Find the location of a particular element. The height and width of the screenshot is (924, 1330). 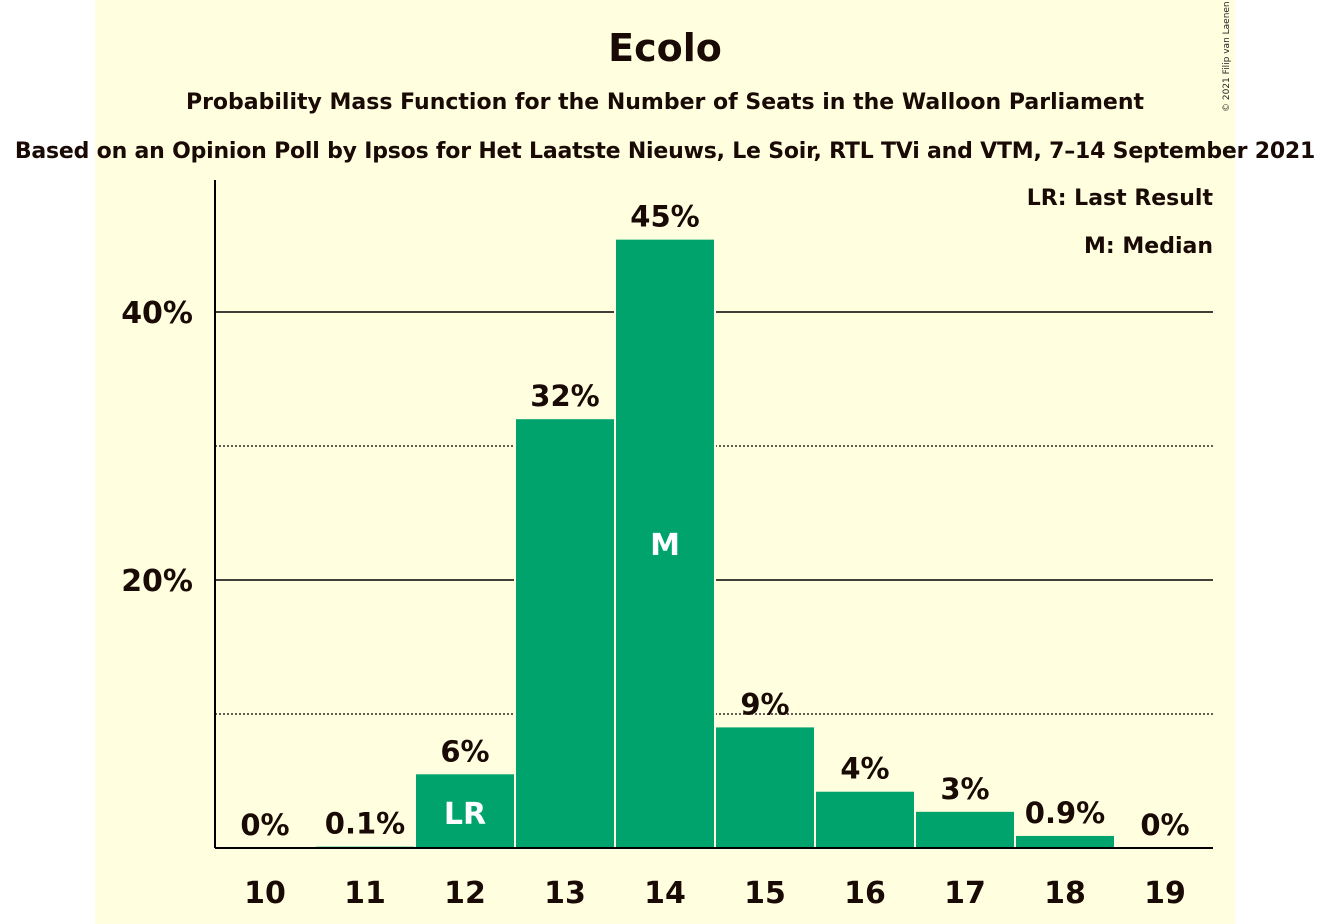

x-tick-label: 15 is located at coordinates (765, 893).